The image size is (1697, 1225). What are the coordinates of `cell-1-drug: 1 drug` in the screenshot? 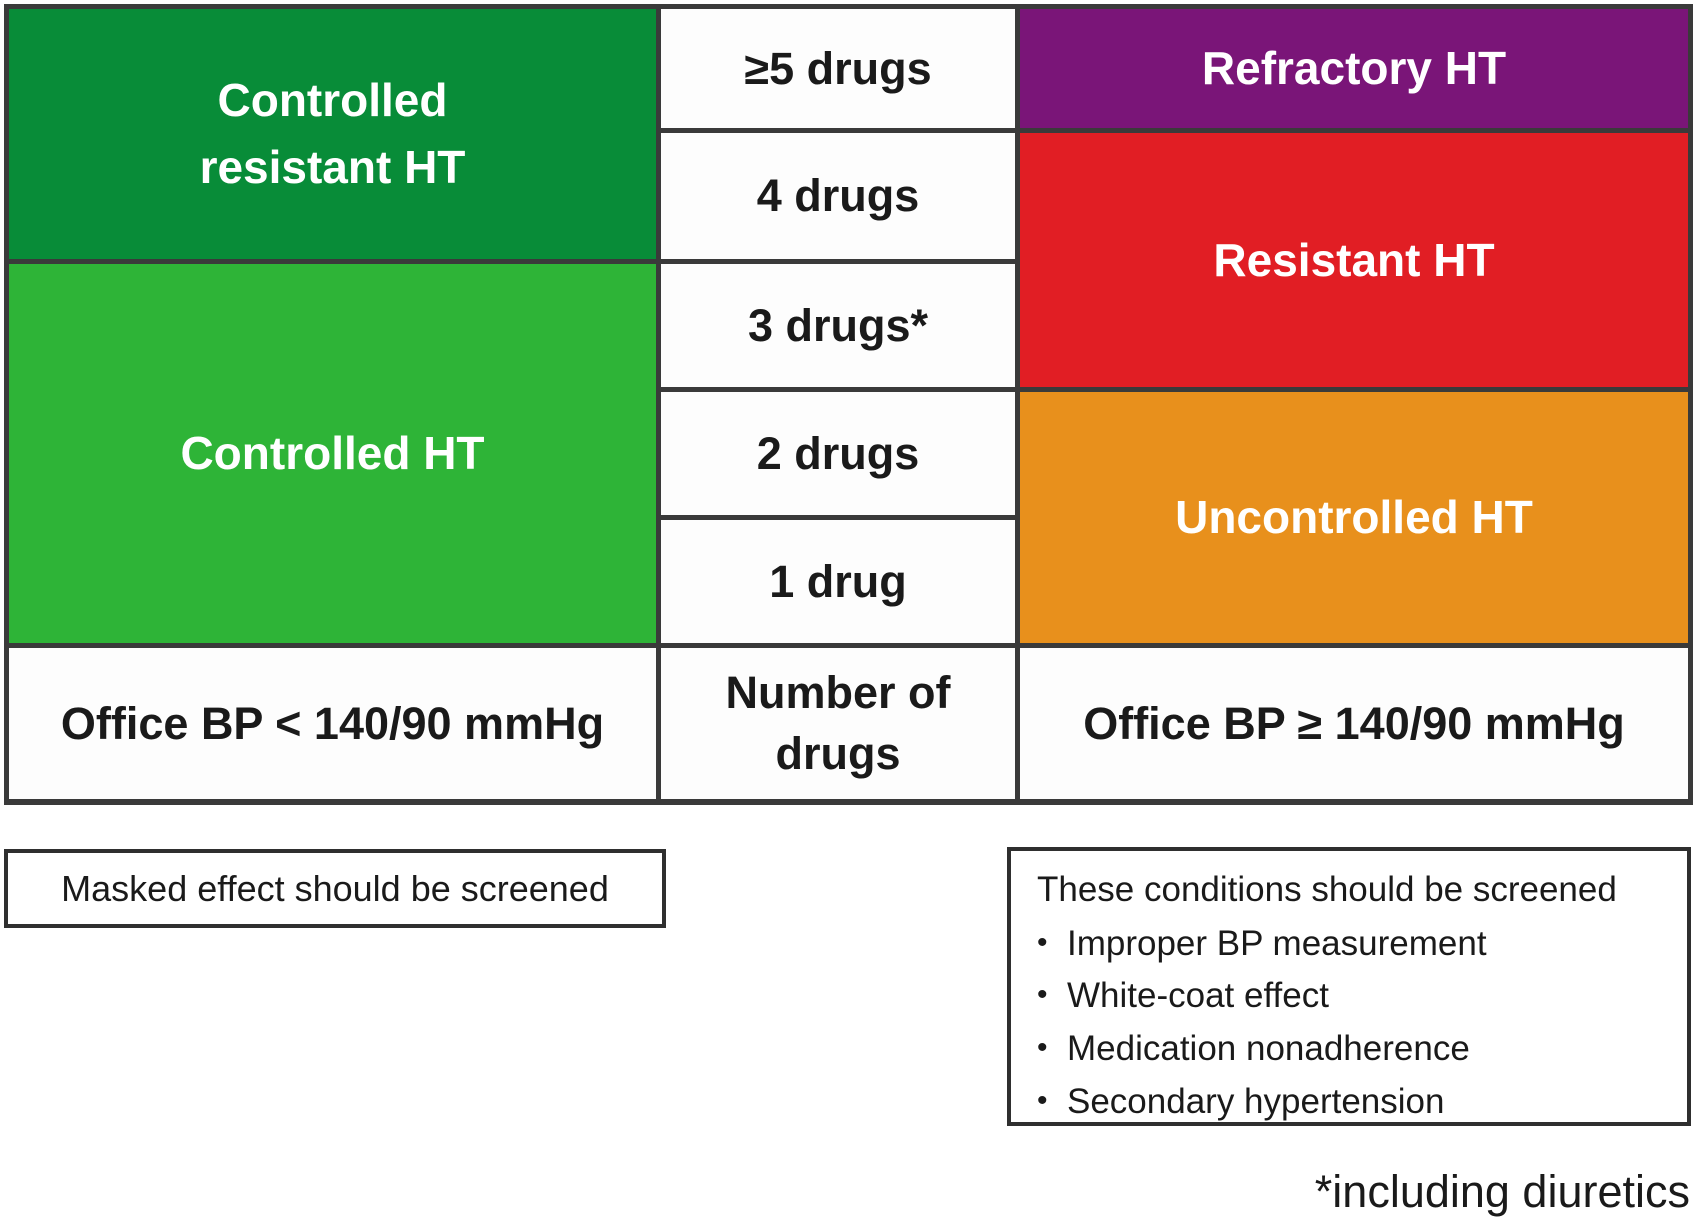 It's located at (838, 581).